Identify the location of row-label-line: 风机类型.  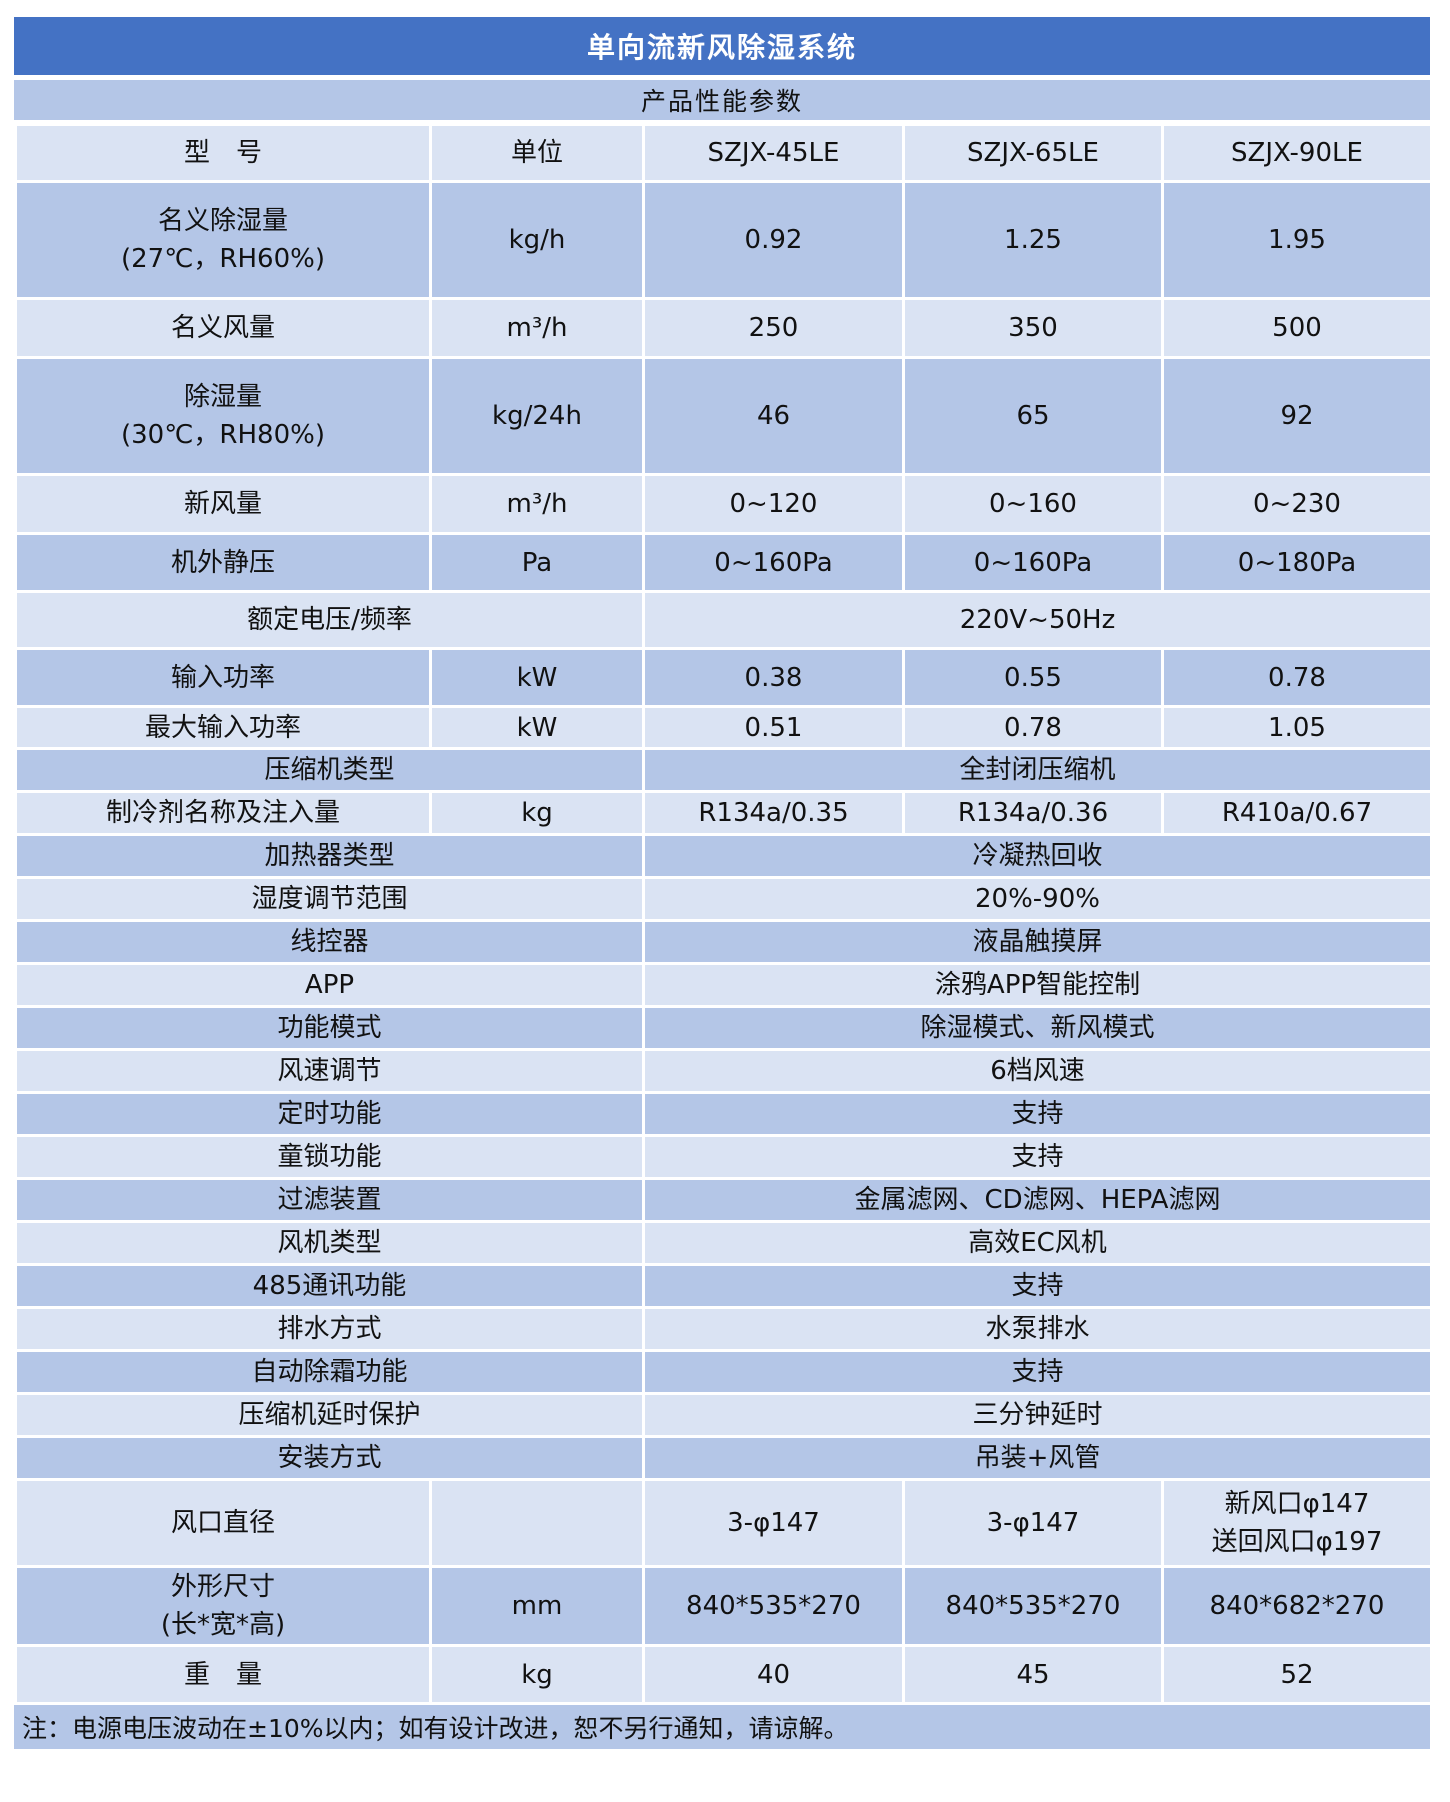
(329, 1243).